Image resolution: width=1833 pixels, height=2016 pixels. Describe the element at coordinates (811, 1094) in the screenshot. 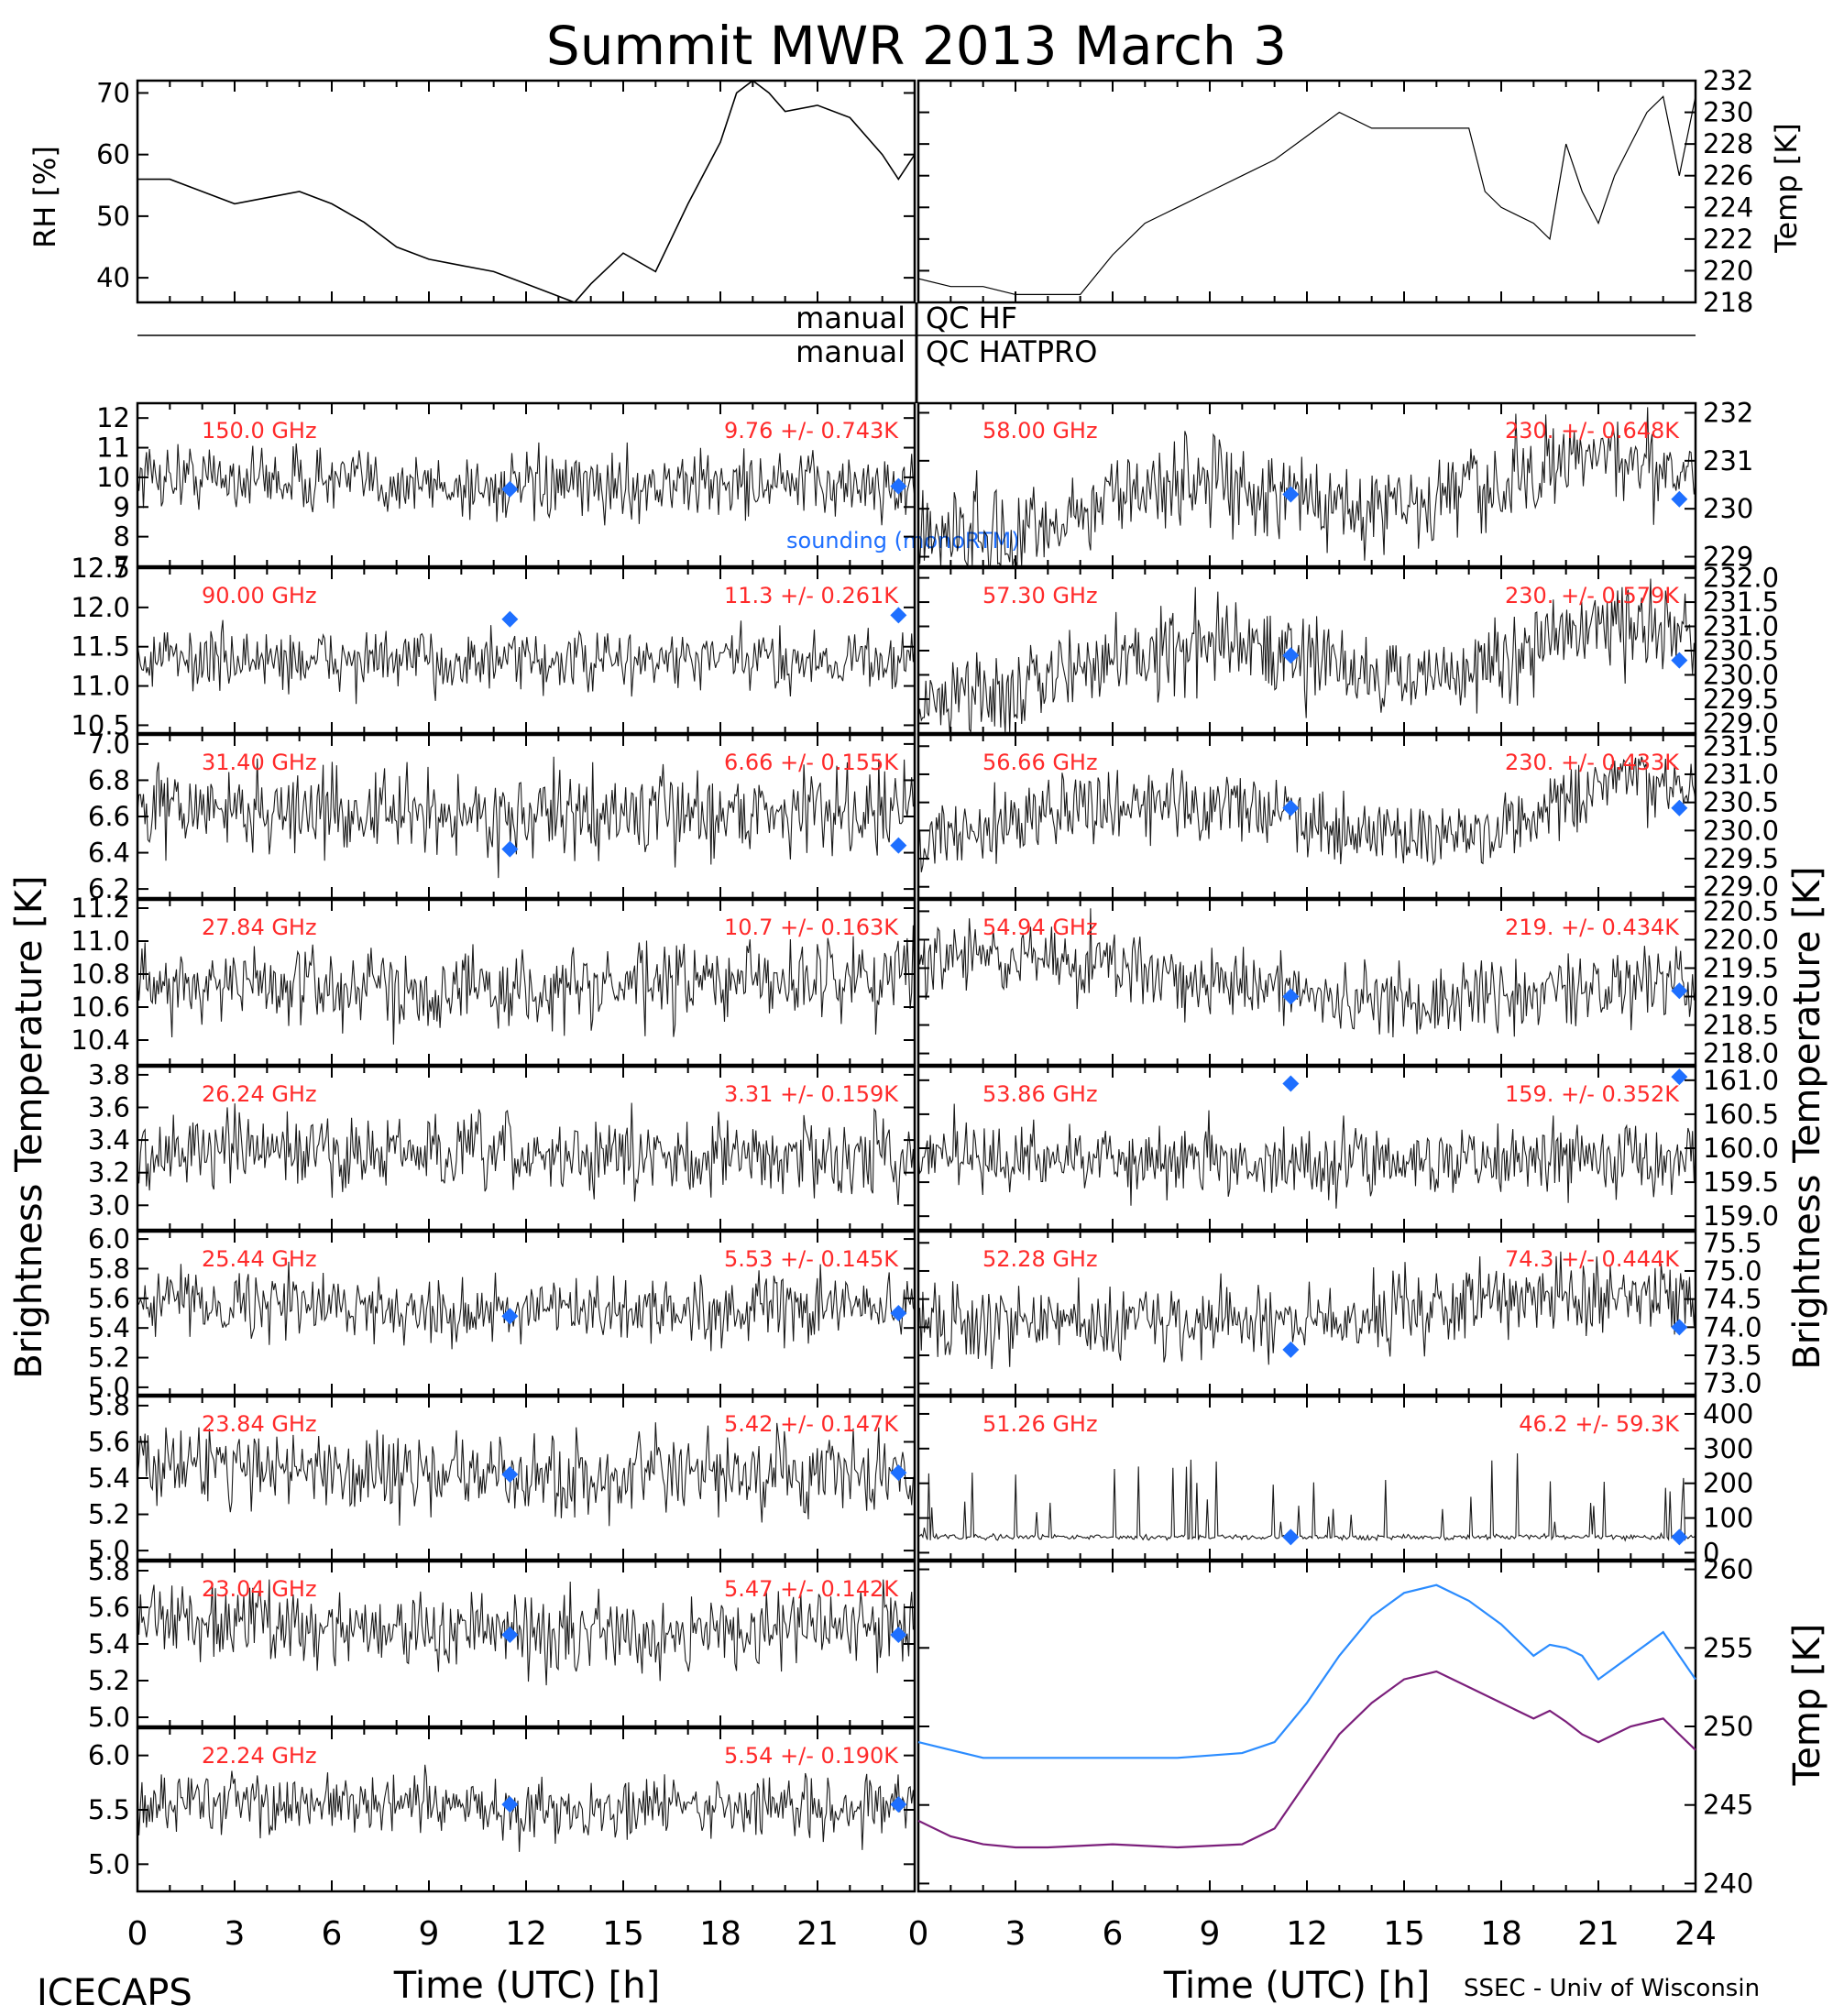

I see `channel-stats: 3.31 +/- 0.159K` at that location.